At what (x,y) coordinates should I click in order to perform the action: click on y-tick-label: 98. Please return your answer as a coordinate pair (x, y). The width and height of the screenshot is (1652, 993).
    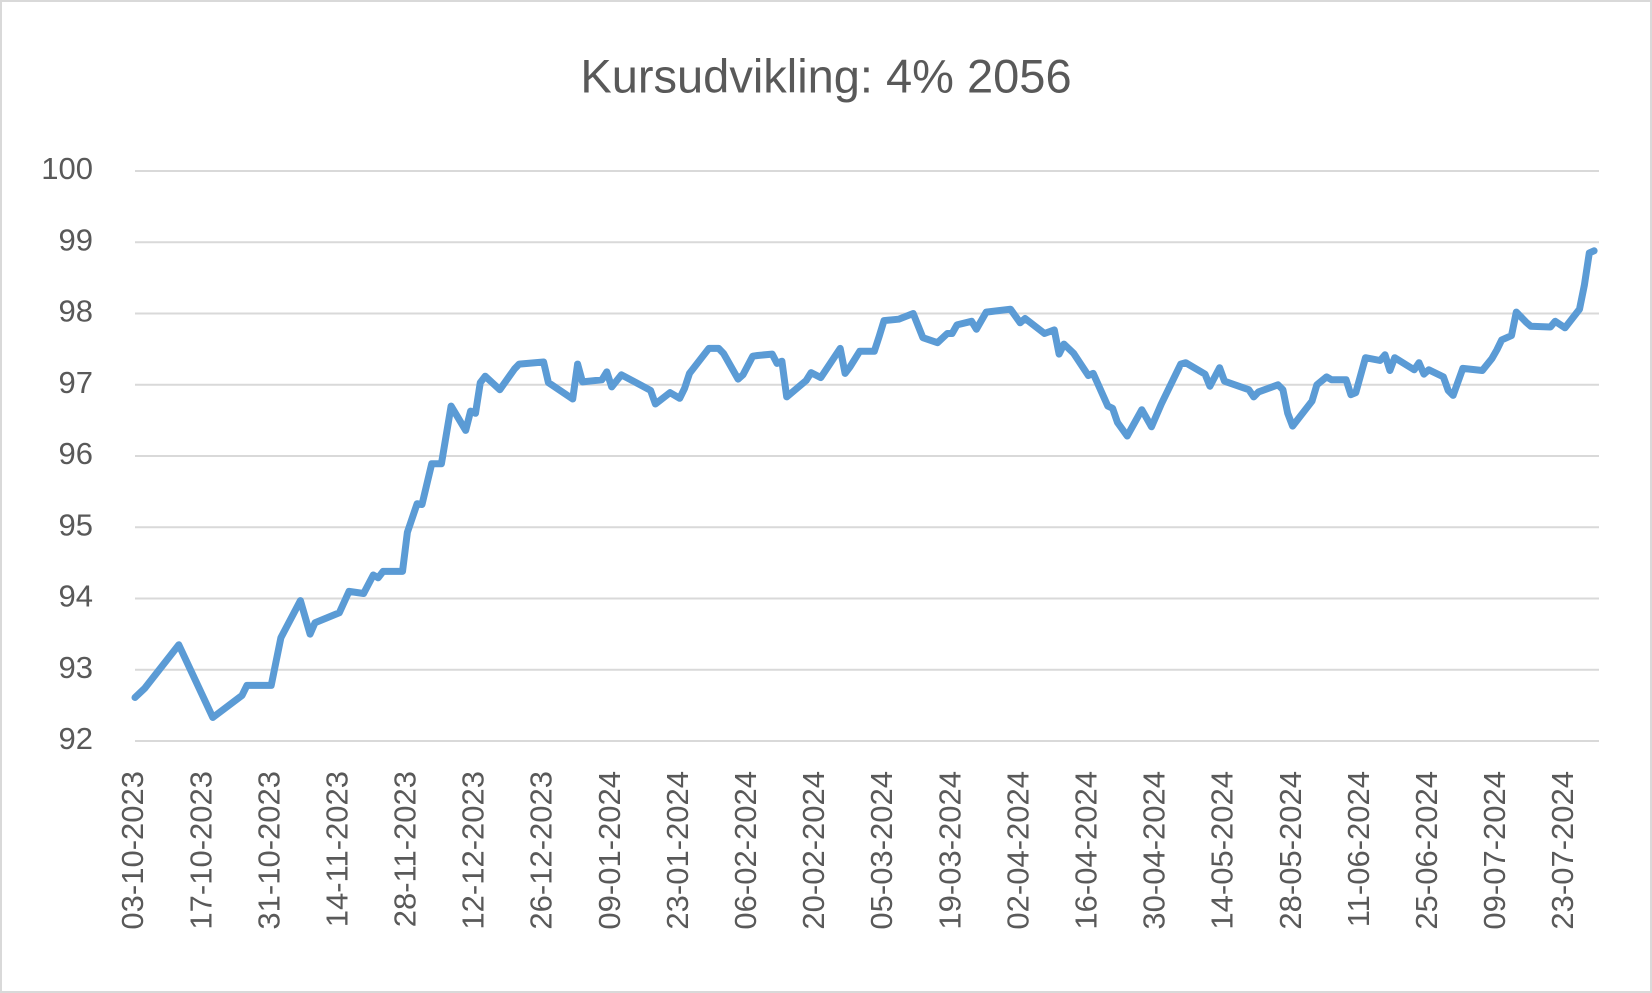
    Looking at the image, I should click on (76, 311).